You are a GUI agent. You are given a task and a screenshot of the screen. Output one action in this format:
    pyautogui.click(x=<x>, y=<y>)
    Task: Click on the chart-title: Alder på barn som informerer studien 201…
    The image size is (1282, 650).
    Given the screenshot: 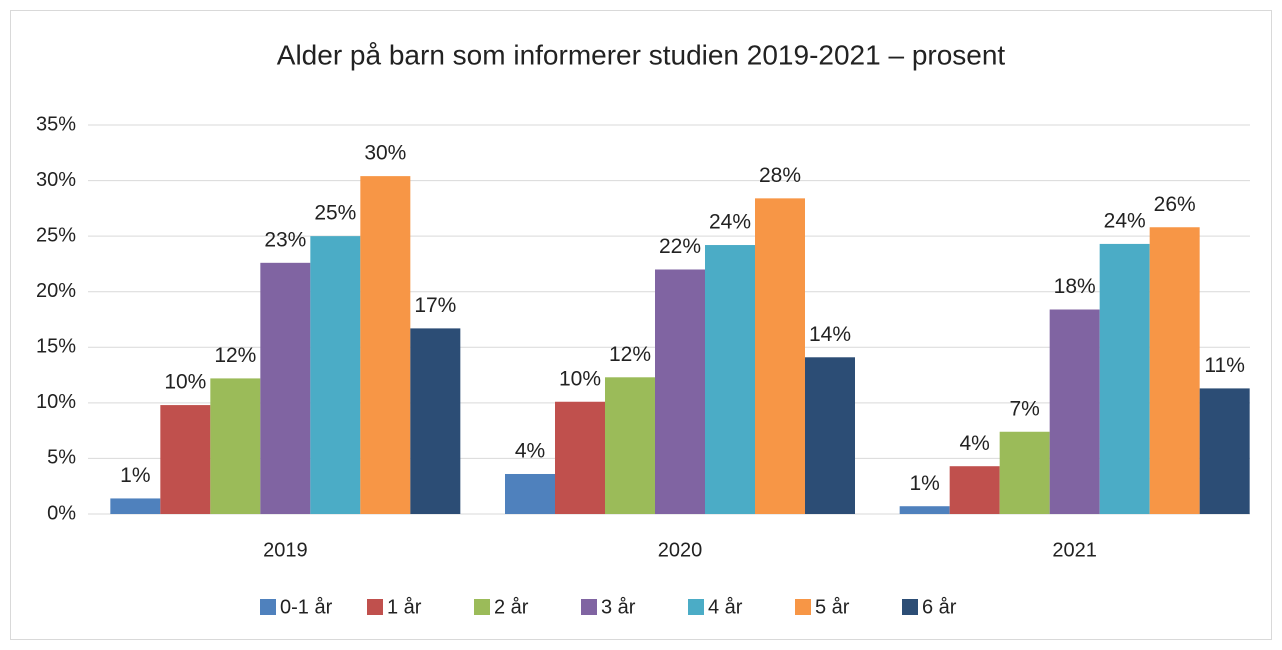 What is the action you would take?
    pyautogui.click(x=641, y=54)
    